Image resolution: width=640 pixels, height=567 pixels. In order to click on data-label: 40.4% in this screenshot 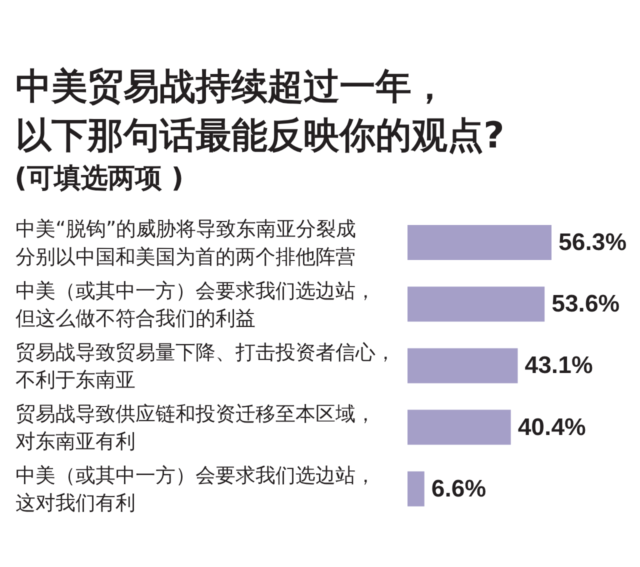, I will do `click(552, 427)`.